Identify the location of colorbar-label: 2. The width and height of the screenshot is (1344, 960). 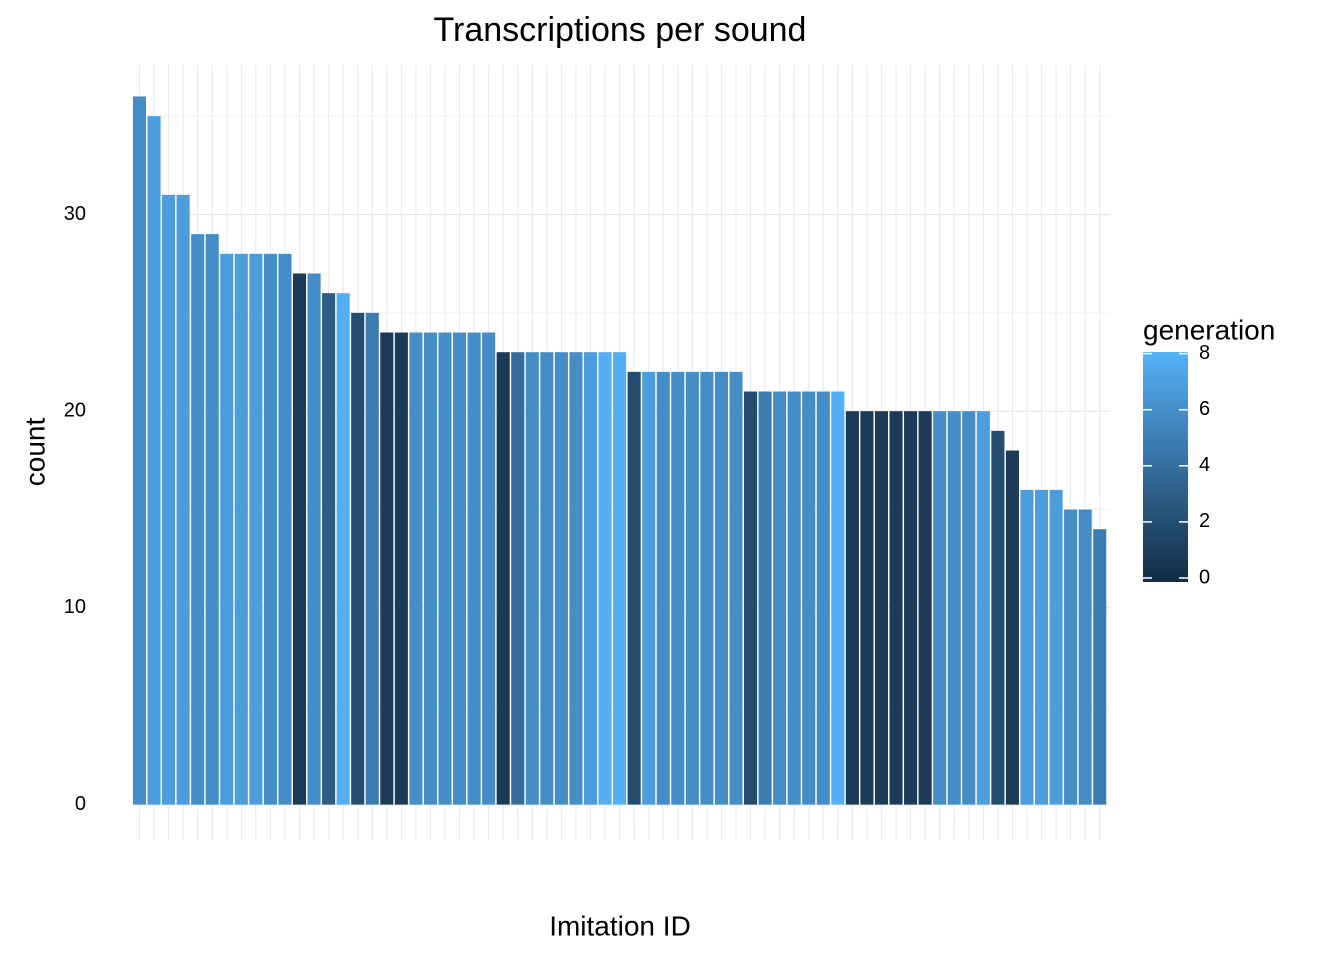
(1204, 521).